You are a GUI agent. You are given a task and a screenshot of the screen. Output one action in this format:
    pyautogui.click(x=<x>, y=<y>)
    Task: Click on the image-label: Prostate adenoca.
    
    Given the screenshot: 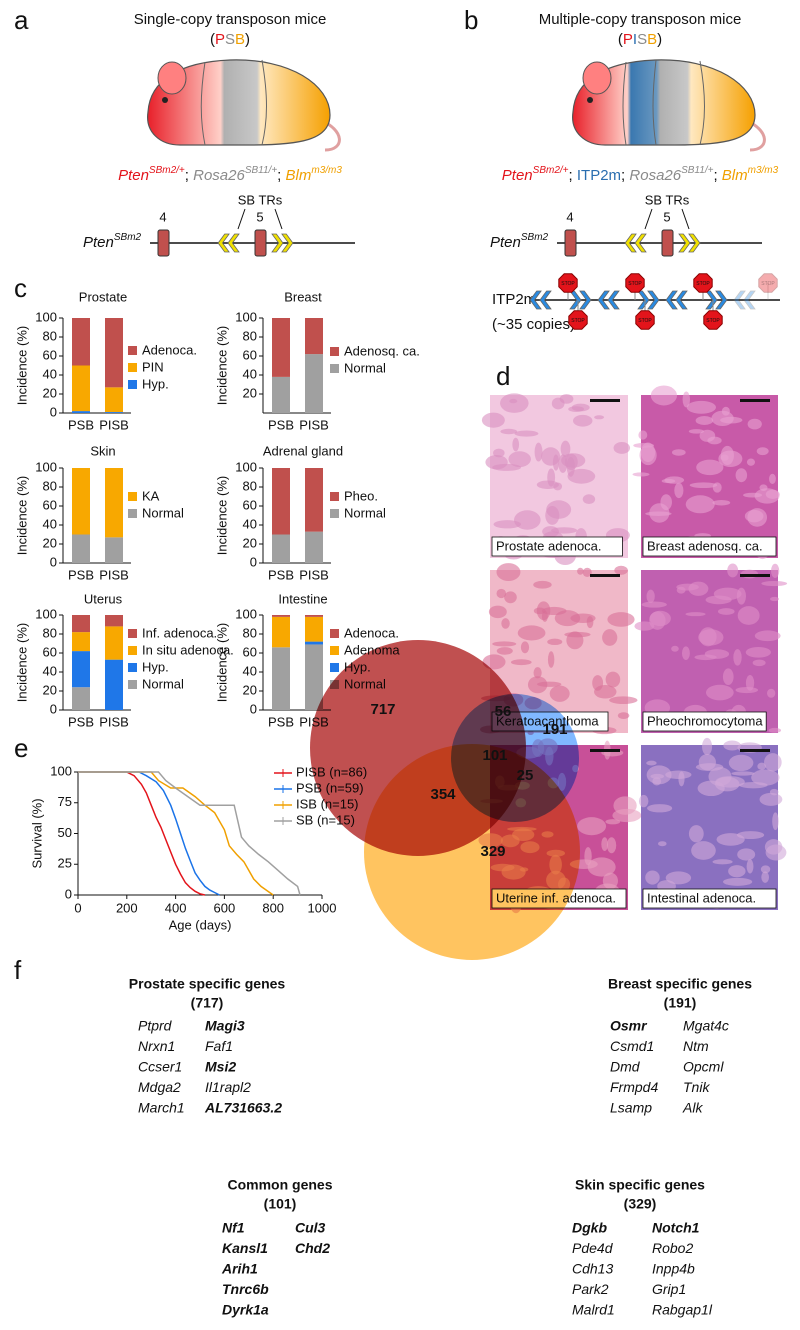 What is the action you would take?
    pyautogui.click(x=549, y=545)
    